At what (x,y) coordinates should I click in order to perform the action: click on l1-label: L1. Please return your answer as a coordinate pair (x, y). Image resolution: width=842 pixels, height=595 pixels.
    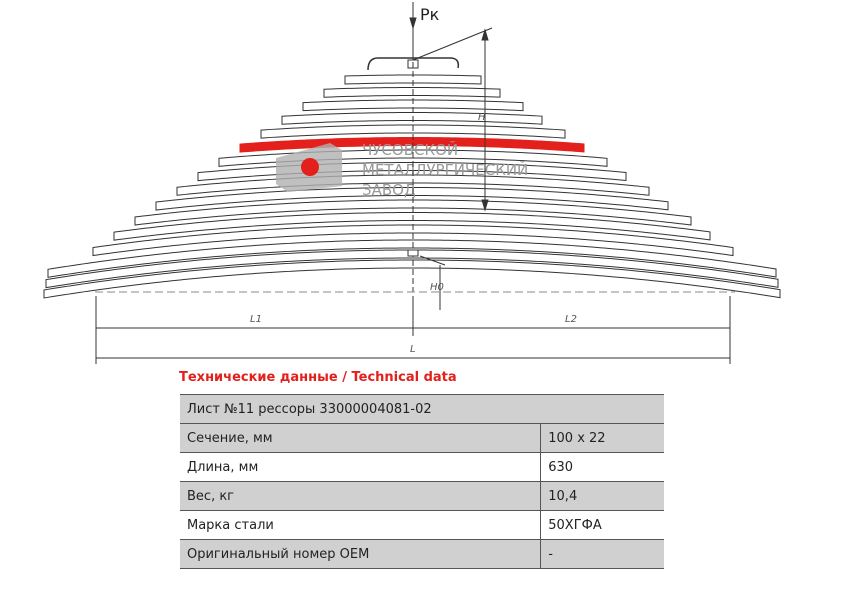
    Looking at the image, I should click on (256, 319).